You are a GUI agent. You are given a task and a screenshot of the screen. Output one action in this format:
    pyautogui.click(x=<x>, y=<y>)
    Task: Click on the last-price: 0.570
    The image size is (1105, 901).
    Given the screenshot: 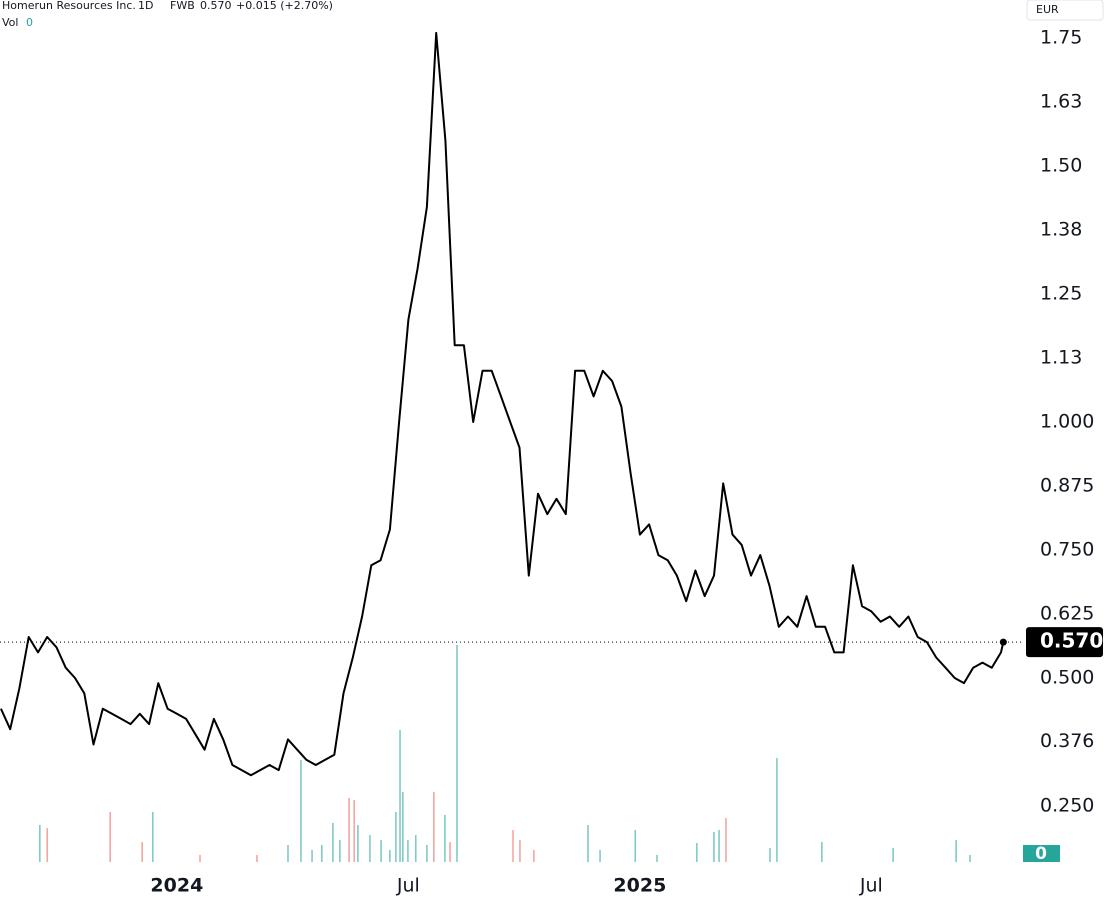 What is the action you would take?
    pyautogui.click(x=216, y=6)
    